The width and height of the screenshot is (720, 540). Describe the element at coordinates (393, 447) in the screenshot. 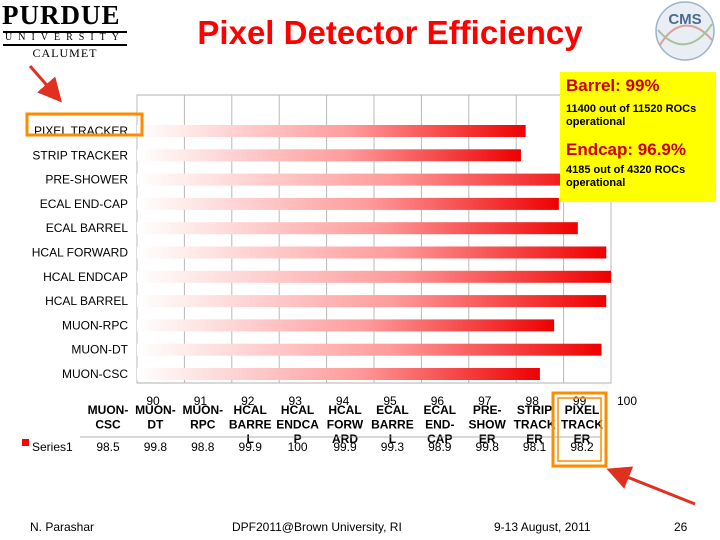

I see `table-value-6: 99.3` at that location.